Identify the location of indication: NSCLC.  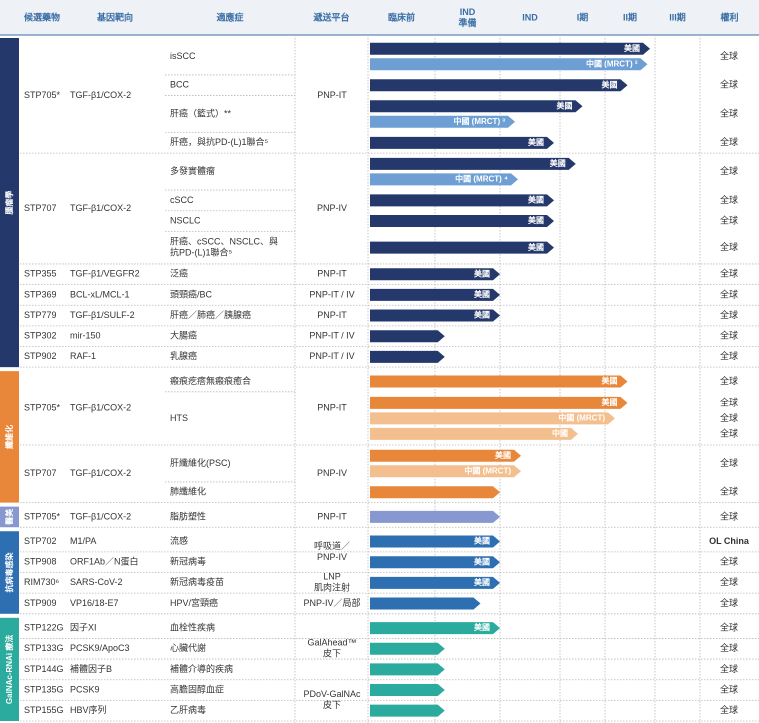
(185, 220).